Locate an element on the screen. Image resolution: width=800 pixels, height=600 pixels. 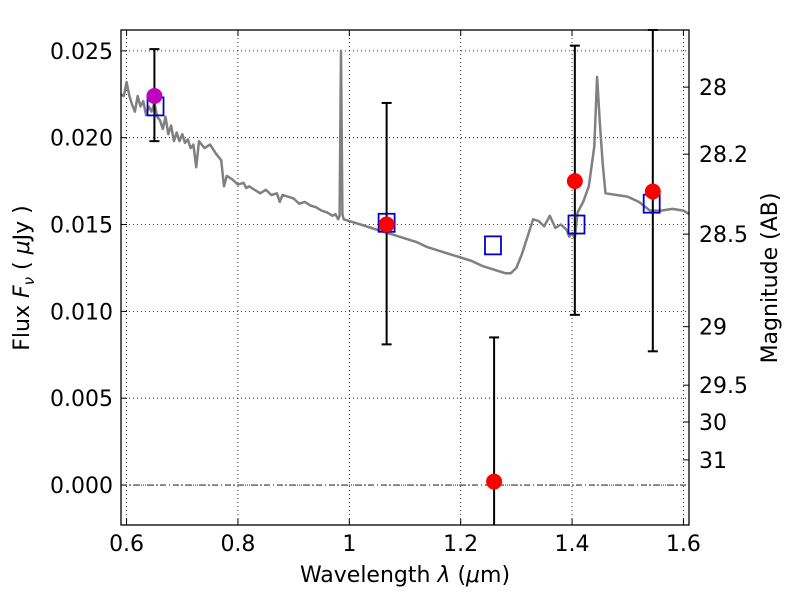
y-tick-label: 0.015 is located at coordinates (81, 226).